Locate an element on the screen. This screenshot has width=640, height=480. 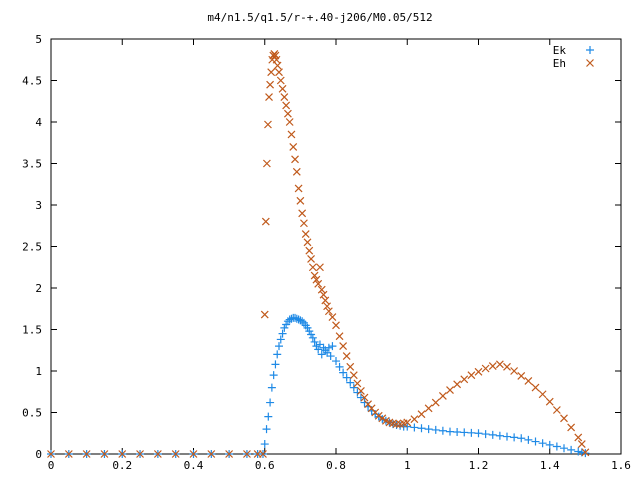
y-tick-label: 4 is located at coordinates (38, 122).